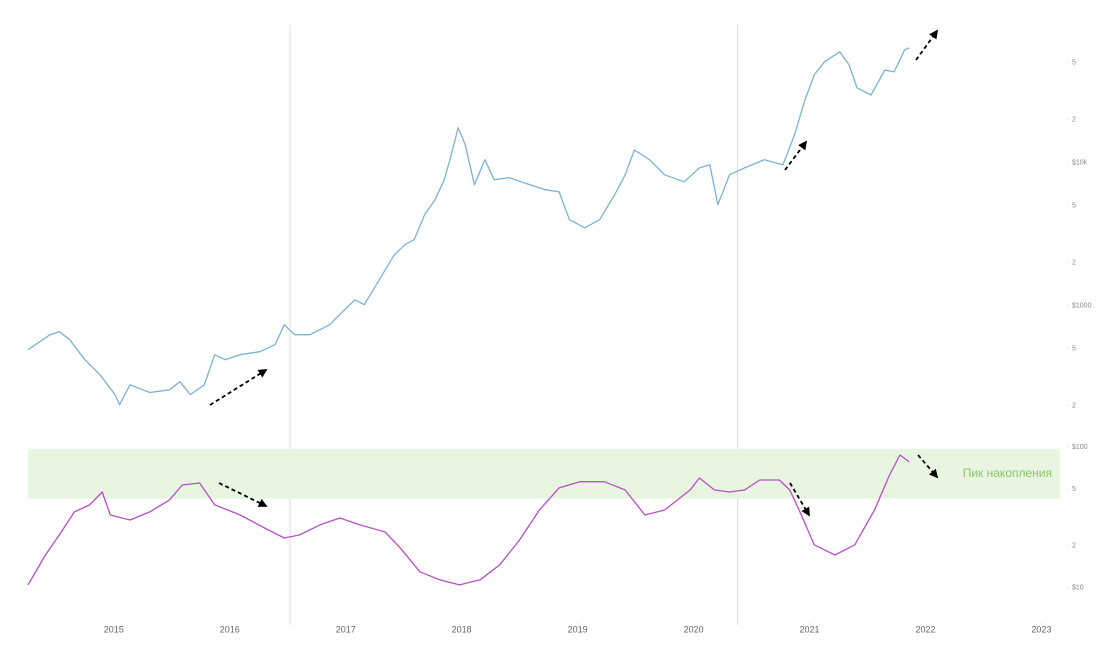 This screenshot has height=654, width=1100. Describe the element at coordinates (346, 629) in the screenshot. I see `x-tick-label: 2017` at that location.